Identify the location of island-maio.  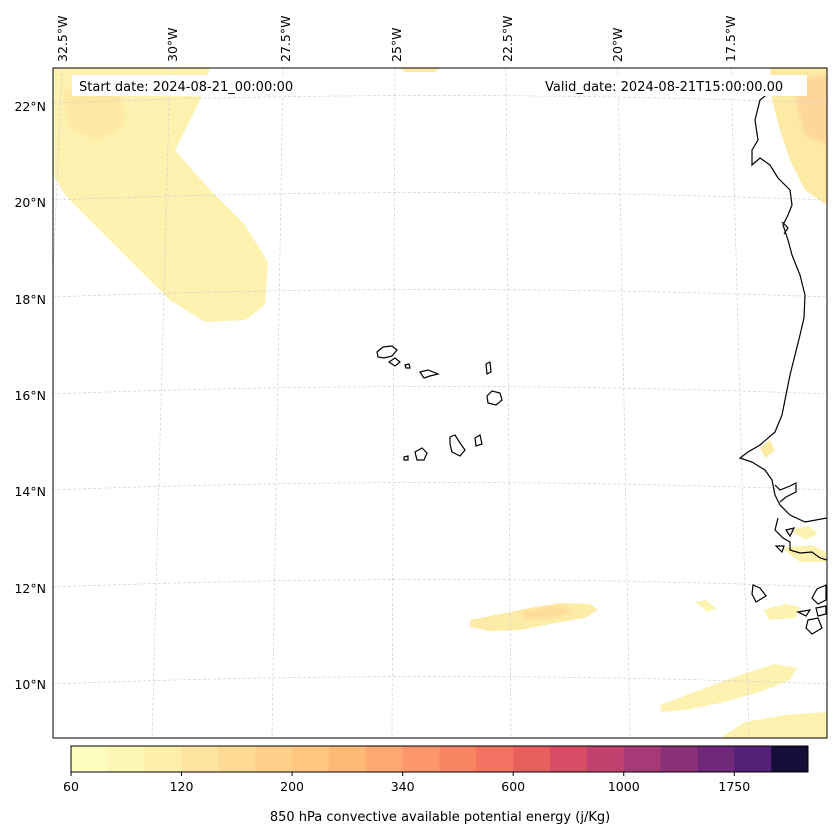
(478, 440).